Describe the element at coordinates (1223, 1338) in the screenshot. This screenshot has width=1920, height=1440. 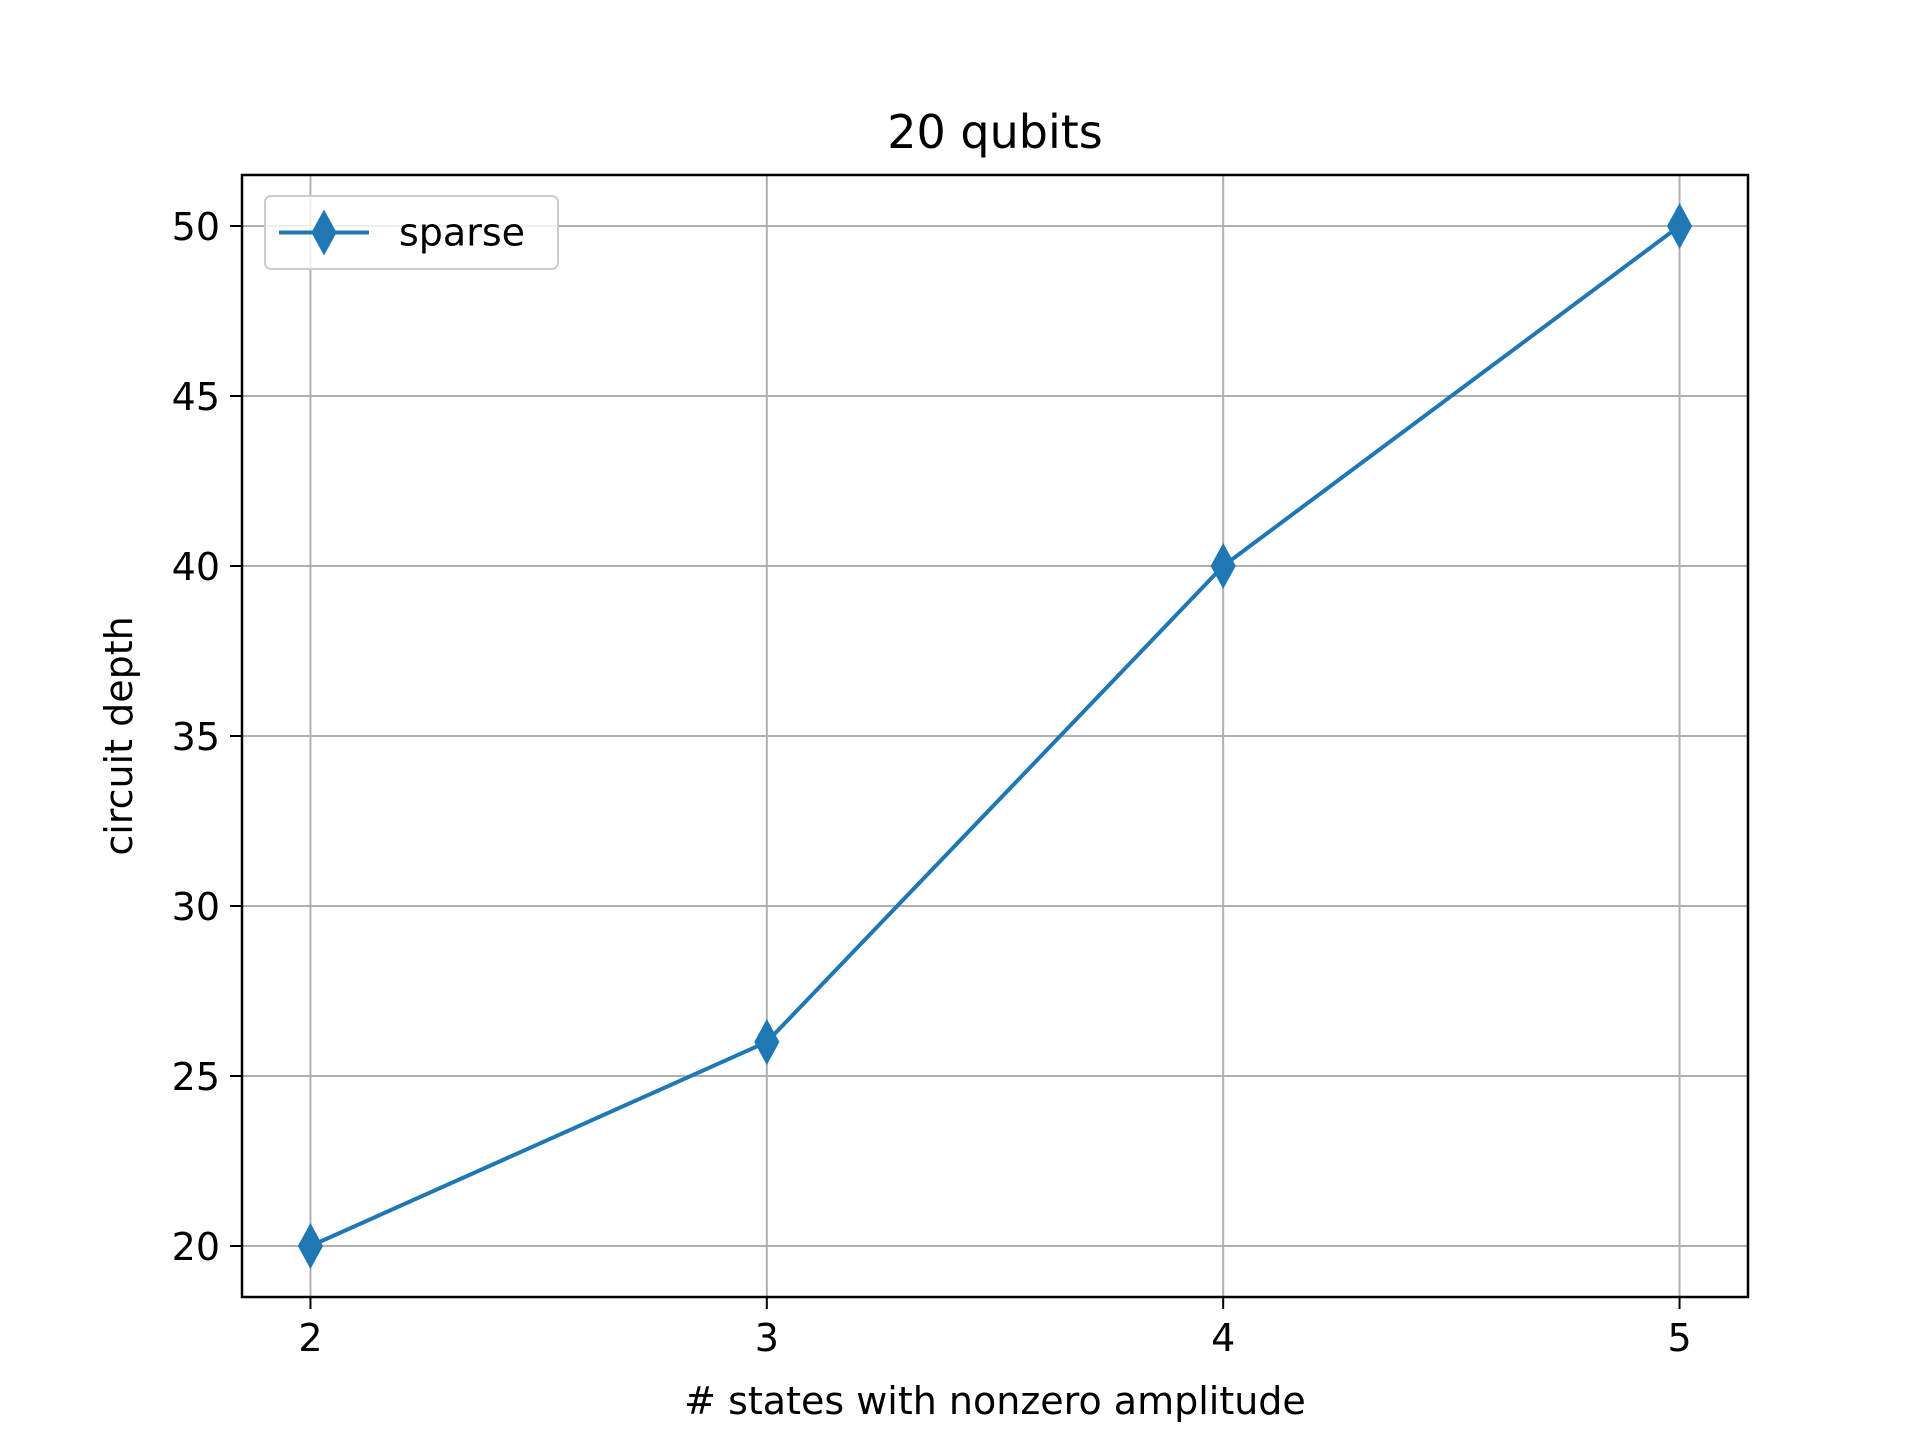
I see `x-tick-label: 4` at that location.